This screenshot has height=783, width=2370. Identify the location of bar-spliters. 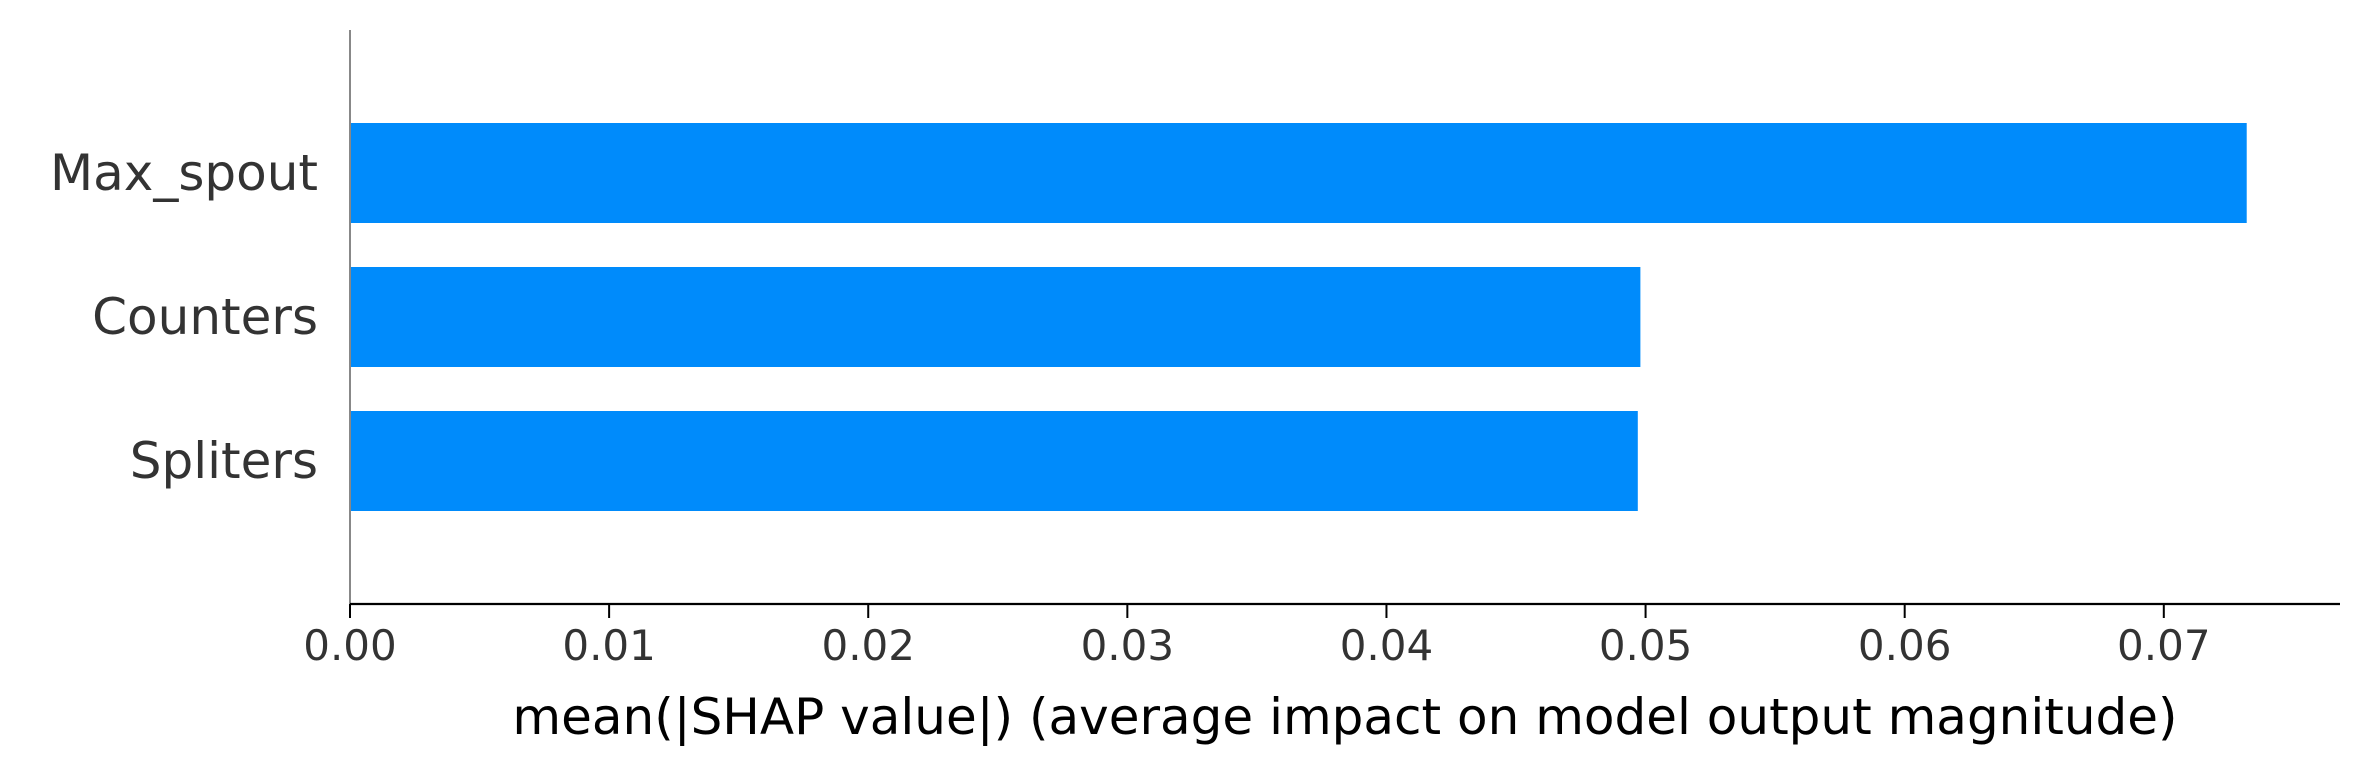
(994, 461).